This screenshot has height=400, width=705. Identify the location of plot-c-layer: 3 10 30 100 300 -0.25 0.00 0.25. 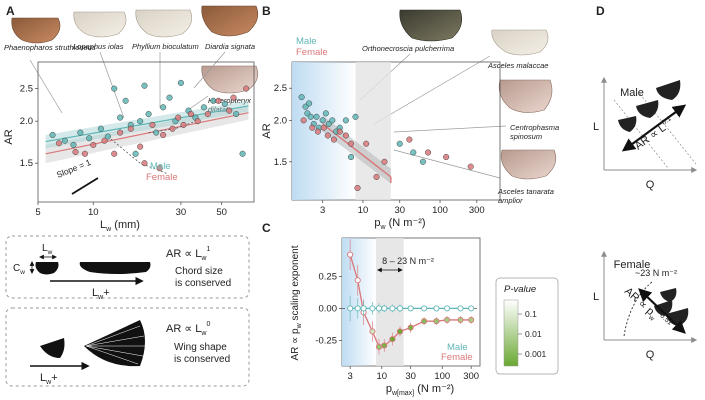
(397, 310).